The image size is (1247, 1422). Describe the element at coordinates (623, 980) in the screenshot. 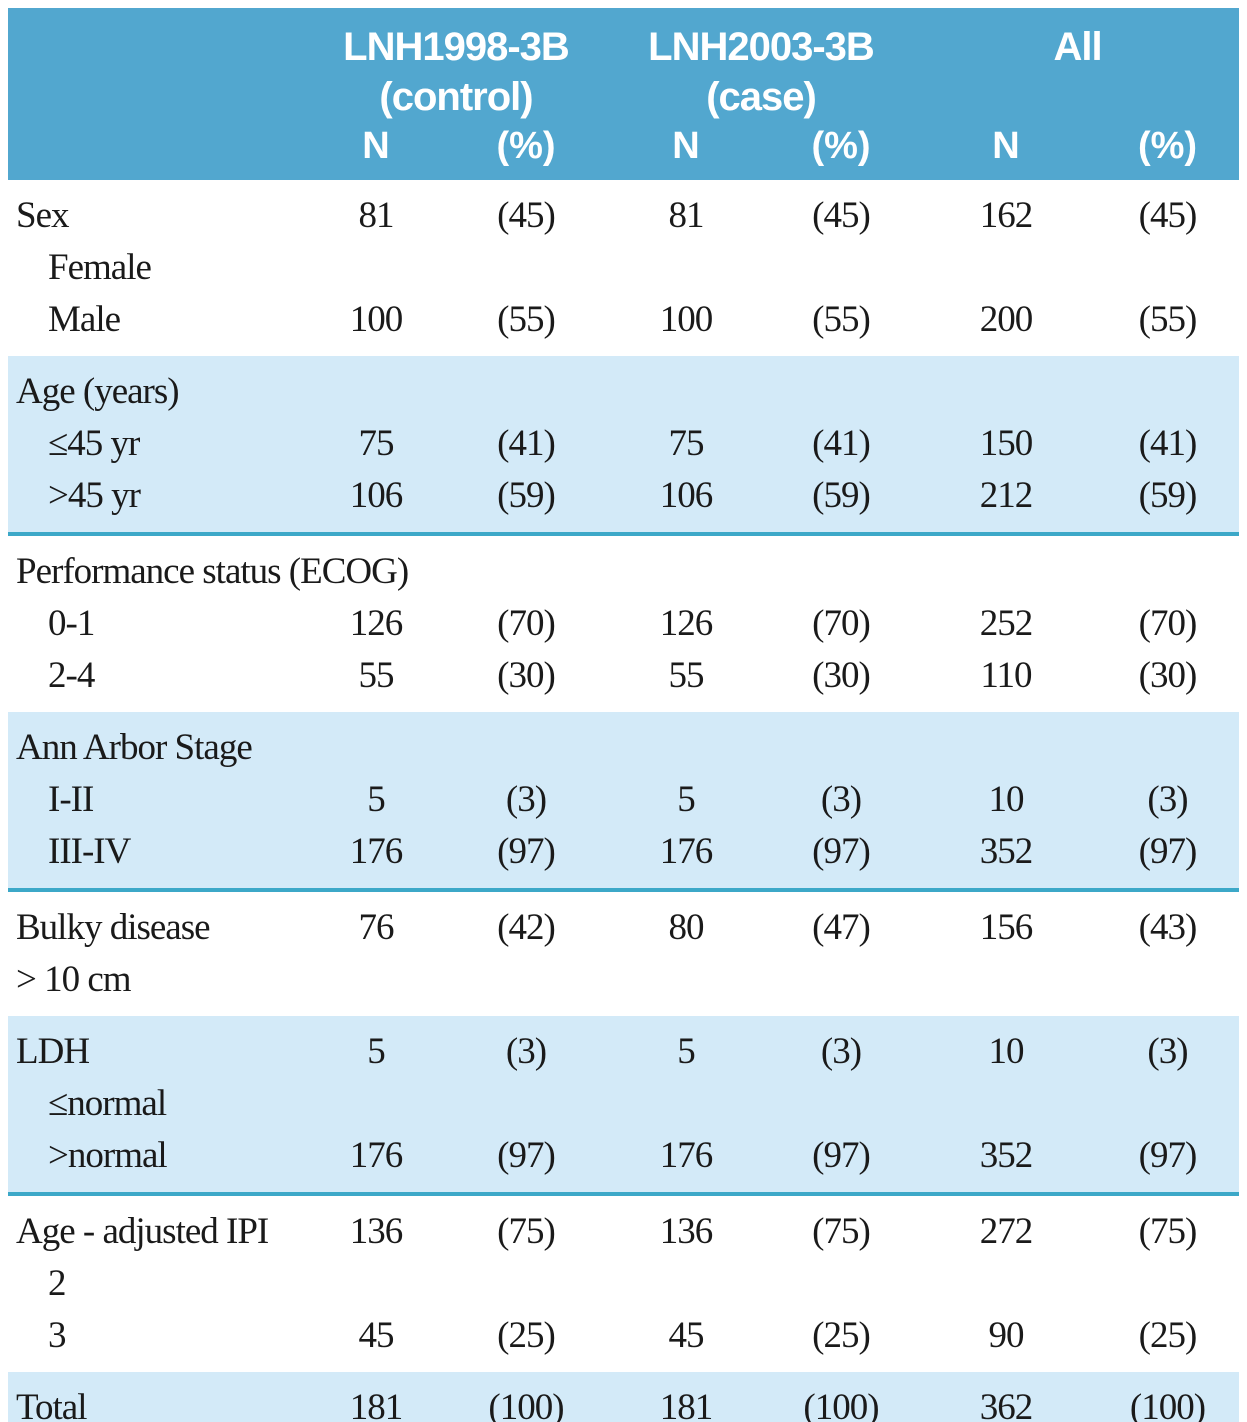

I see `table-row: > 10 cm` at that location.